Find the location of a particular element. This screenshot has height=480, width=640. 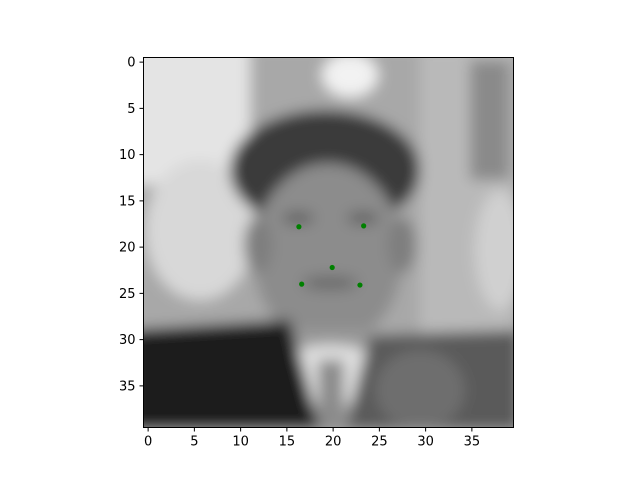

keypoint-mouth-right is located at coordinates (360, 285).